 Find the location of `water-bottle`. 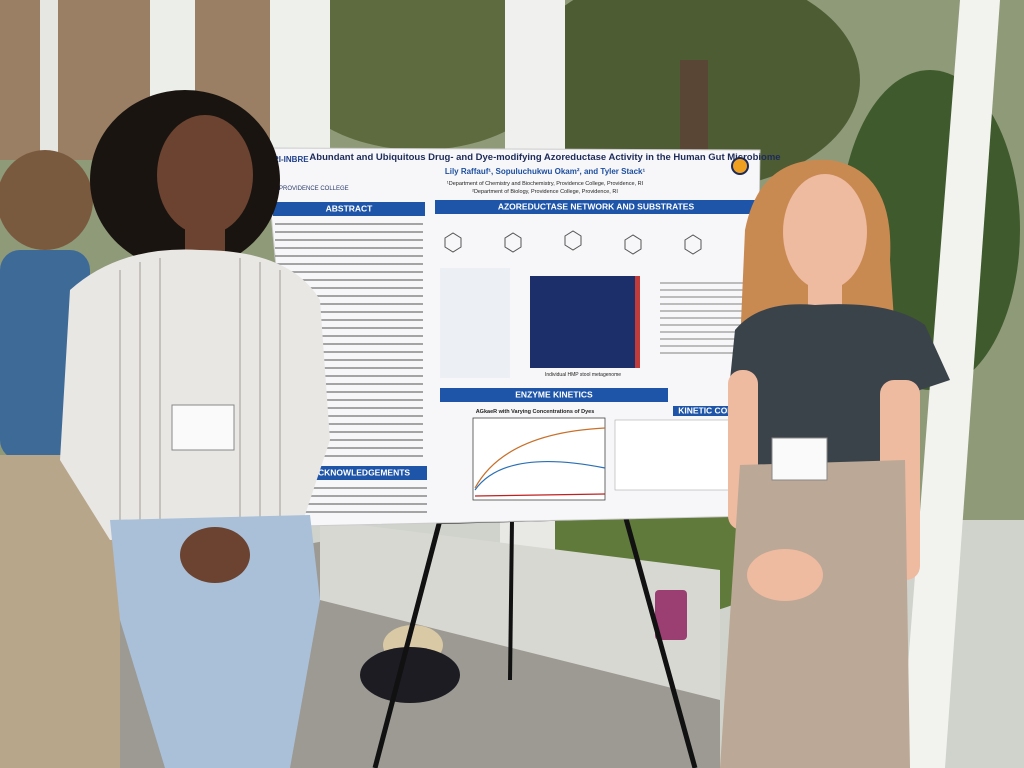

water-bottle is located at coordinates (671, 615).